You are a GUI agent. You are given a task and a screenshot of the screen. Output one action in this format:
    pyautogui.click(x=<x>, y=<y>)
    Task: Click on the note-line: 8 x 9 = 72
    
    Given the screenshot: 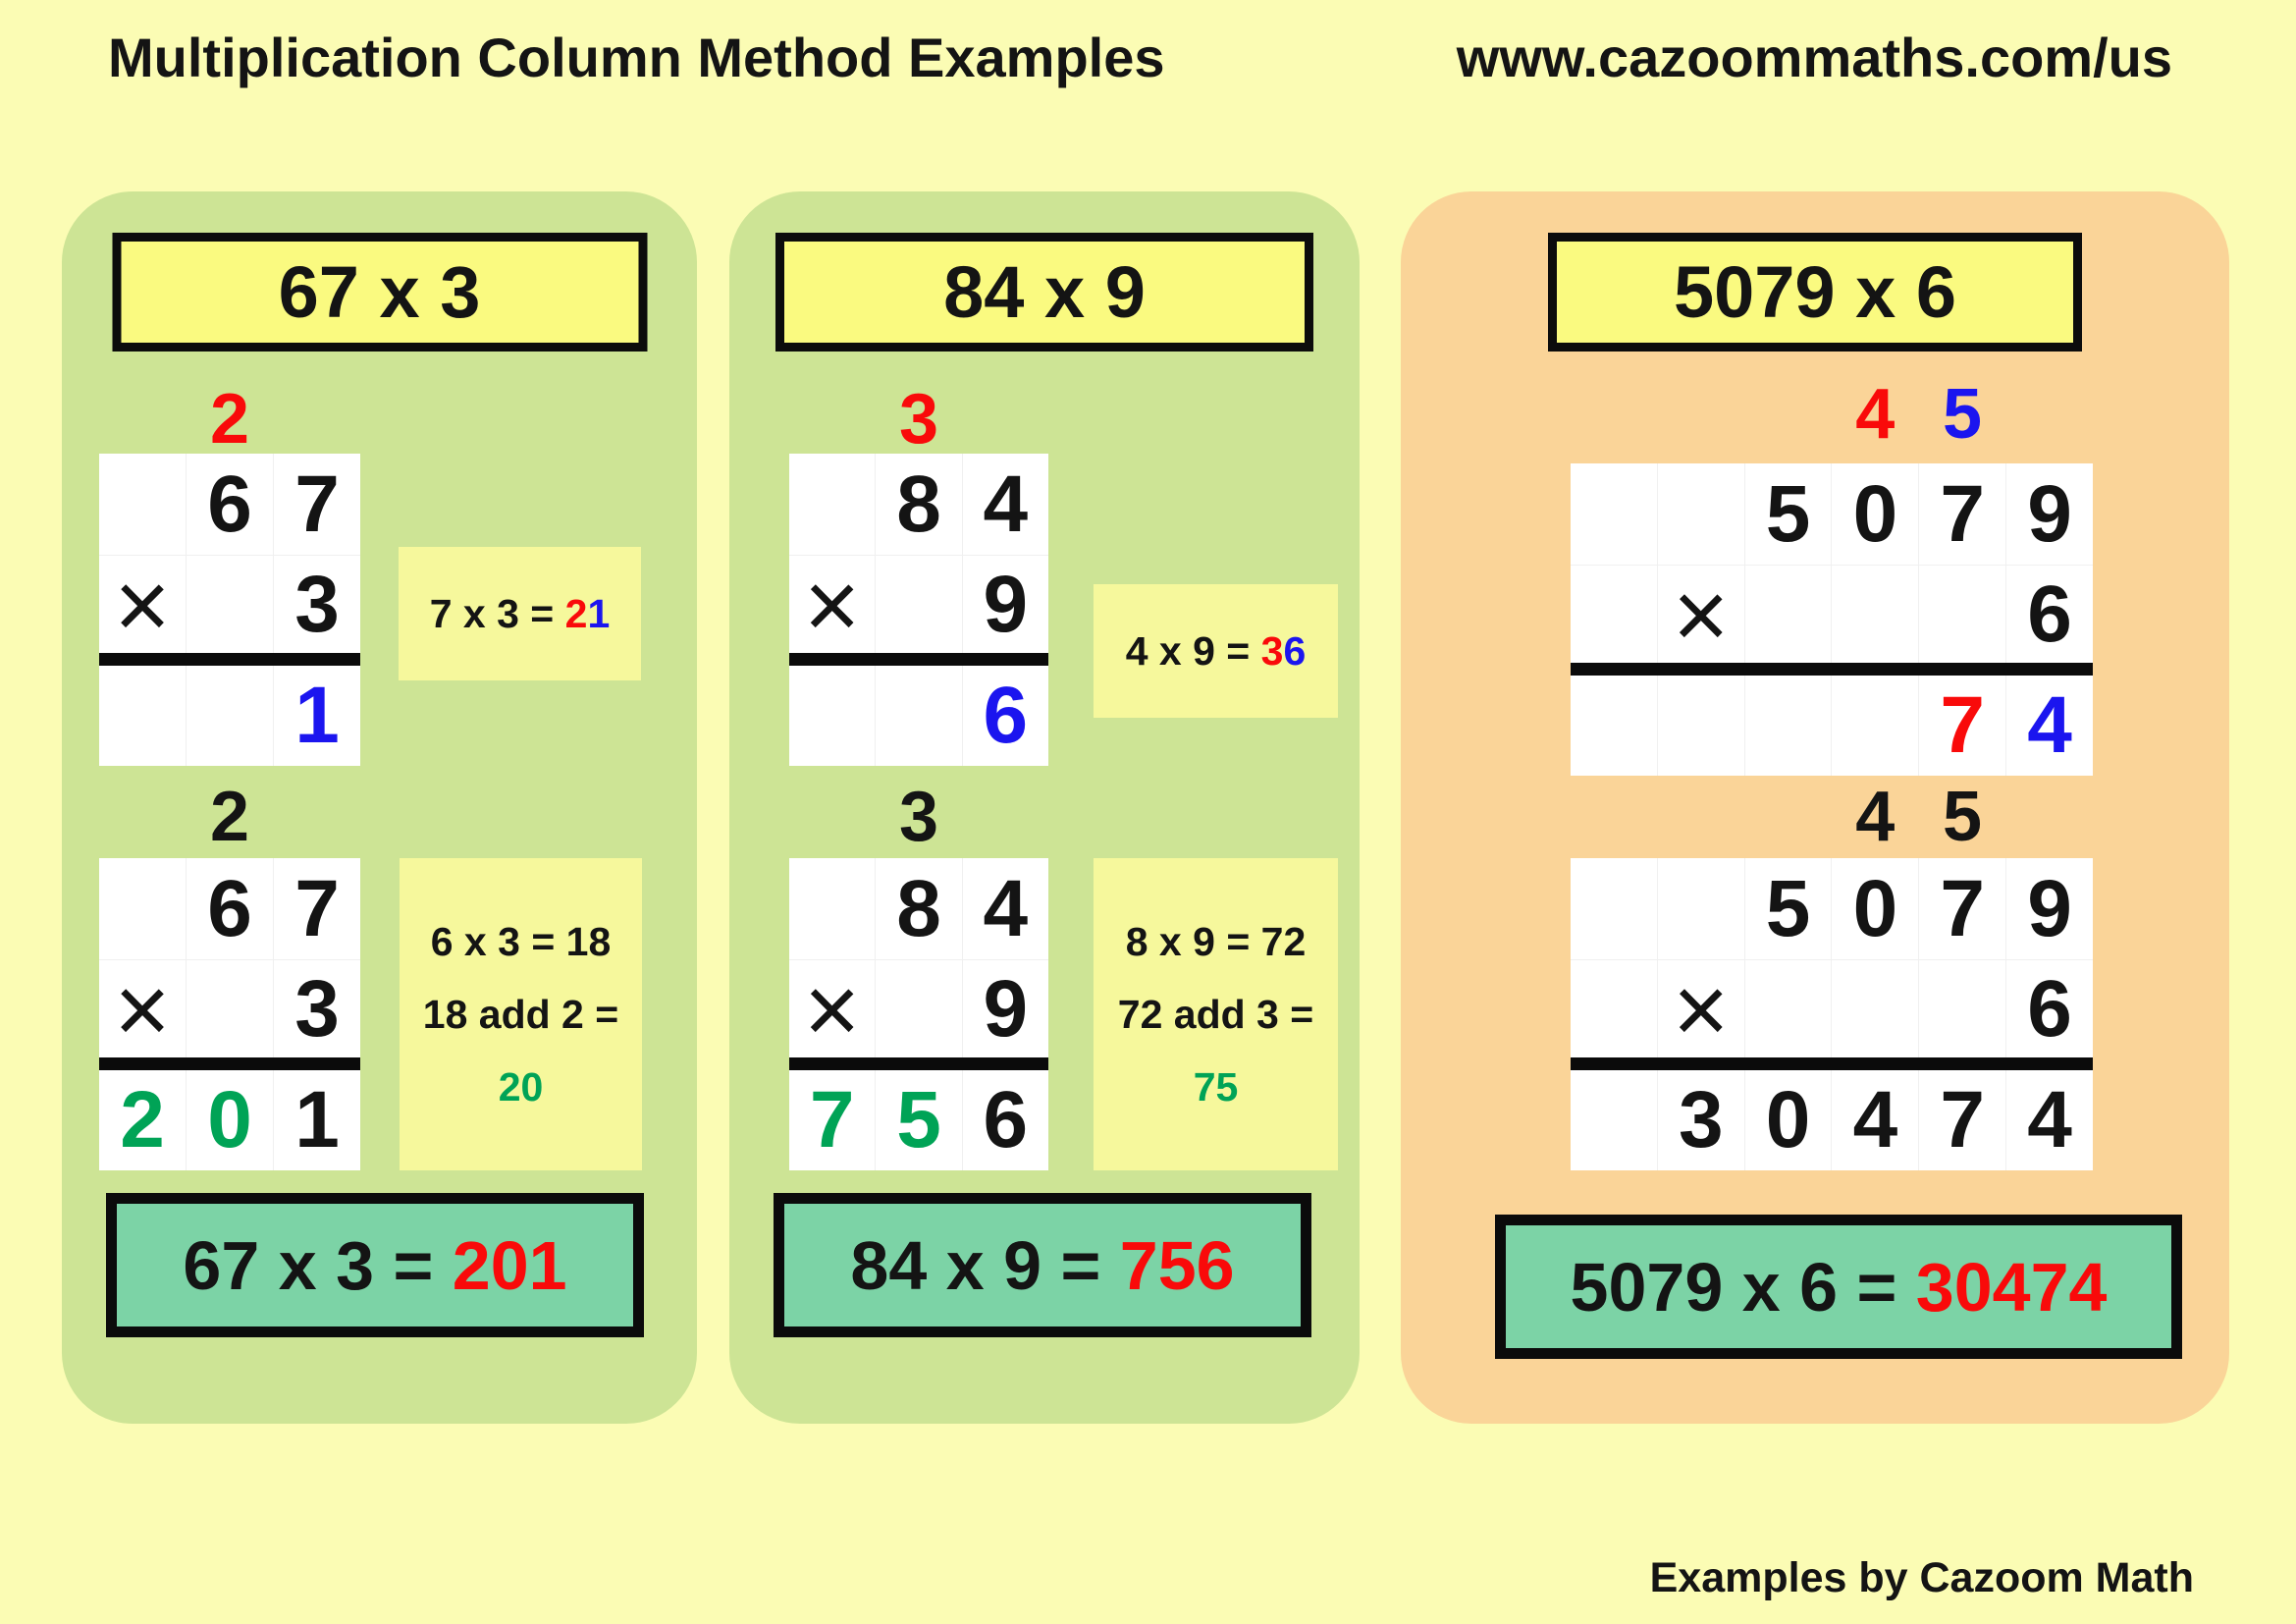 What is the action you would take?
    pyautogui.click(x=1216, y=941)
    